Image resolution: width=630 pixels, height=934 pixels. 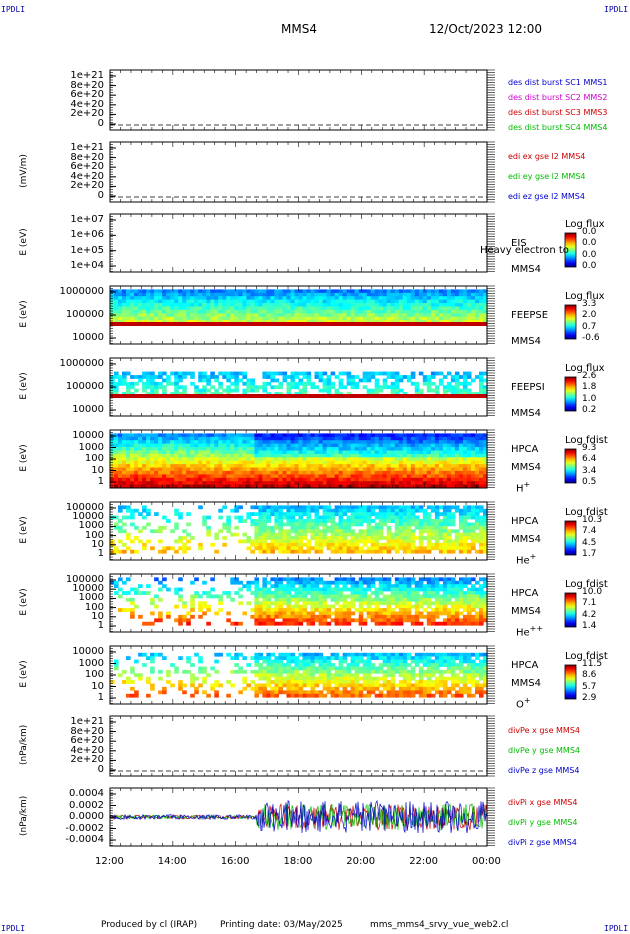 I want to click on colorbar-tick: 3.4, so click(x=589, y=470).